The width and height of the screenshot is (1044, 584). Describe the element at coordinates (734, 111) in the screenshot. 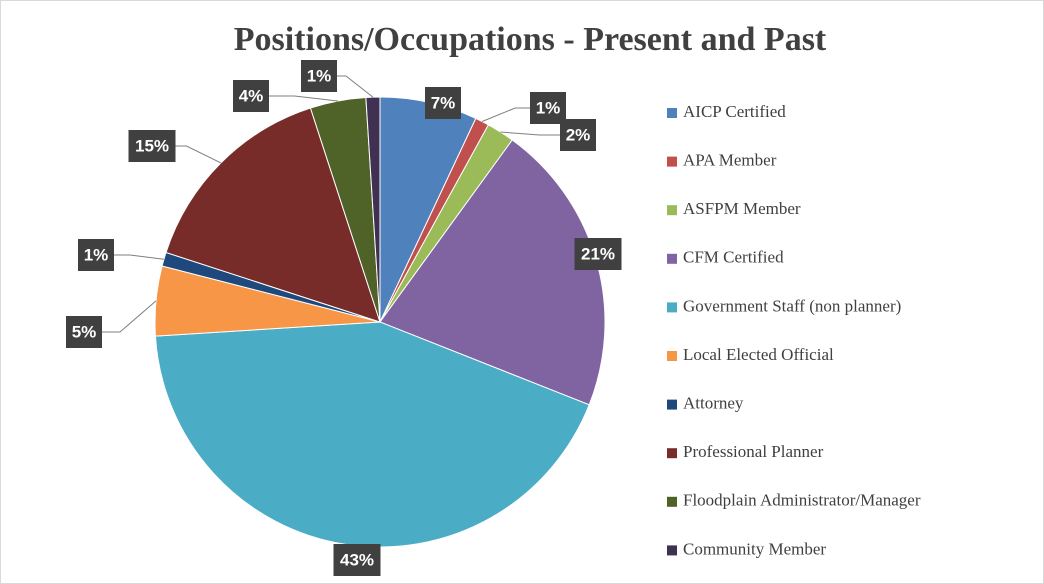

I see `legend-text: AICP Certified` at that location.